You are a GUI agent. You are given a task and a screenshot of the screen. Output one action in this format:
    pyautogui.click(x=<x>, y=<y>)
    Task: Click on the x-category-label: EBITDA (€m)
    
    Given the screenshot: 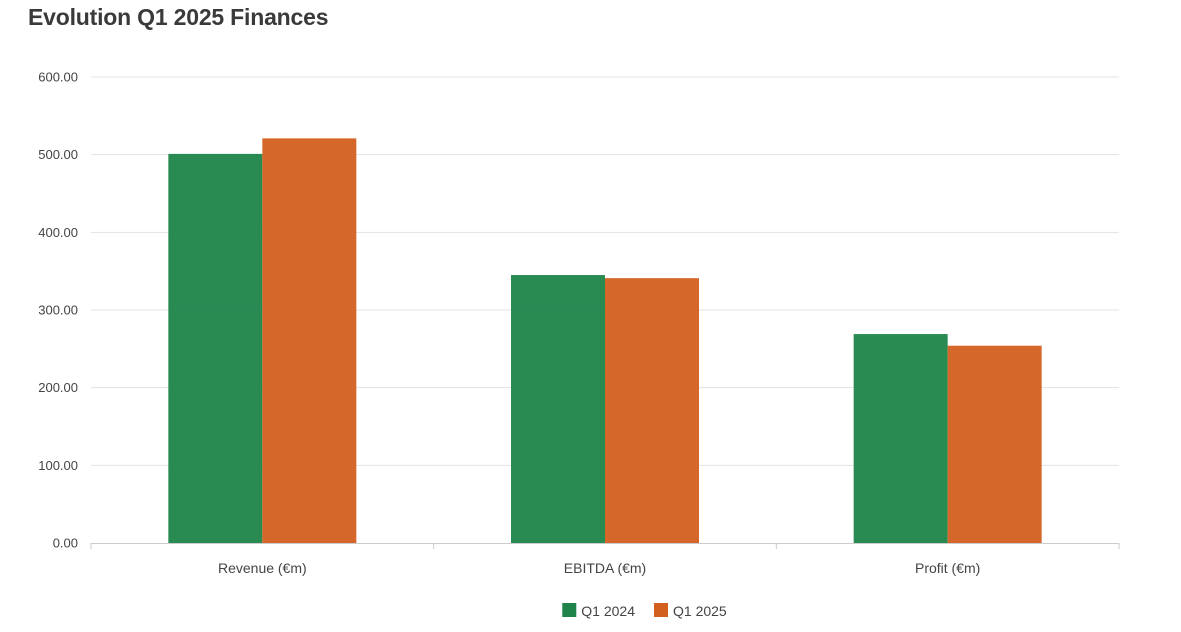 What is the action you would take?
    pyautogui.click(x=605, y=568)
    